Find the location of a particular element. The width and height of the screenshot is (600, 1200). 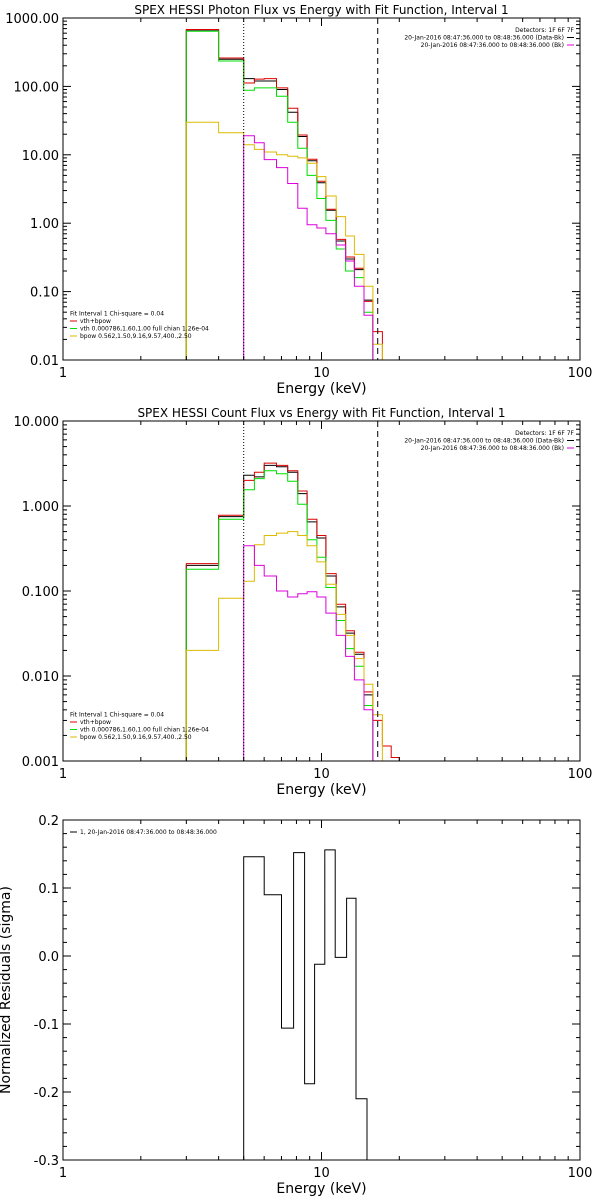

series-1--line is located at coordinates (305, 1004).